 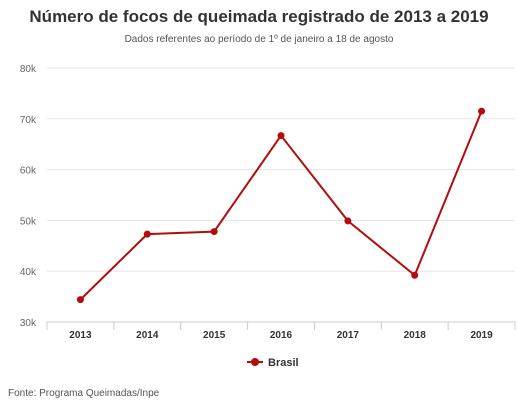 I want to click on legend-marker, so click(x=255, y=362).